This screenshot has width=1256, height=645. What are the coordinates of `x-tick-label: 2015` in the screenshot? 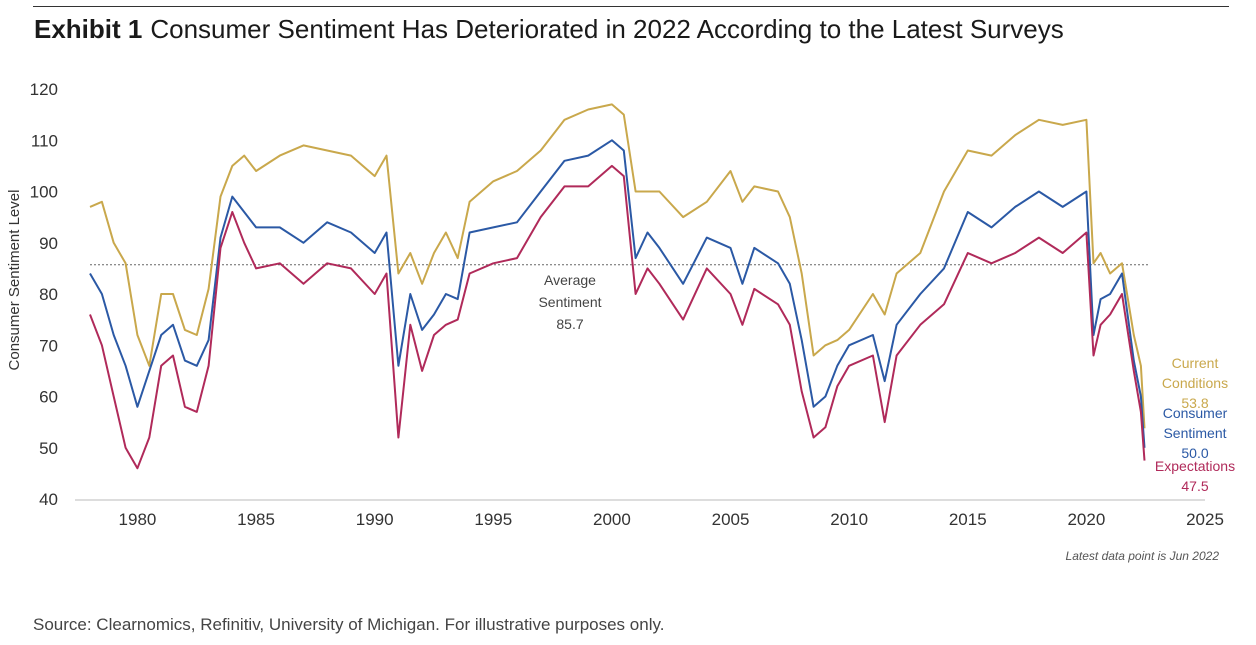 It's located at (968, 519).